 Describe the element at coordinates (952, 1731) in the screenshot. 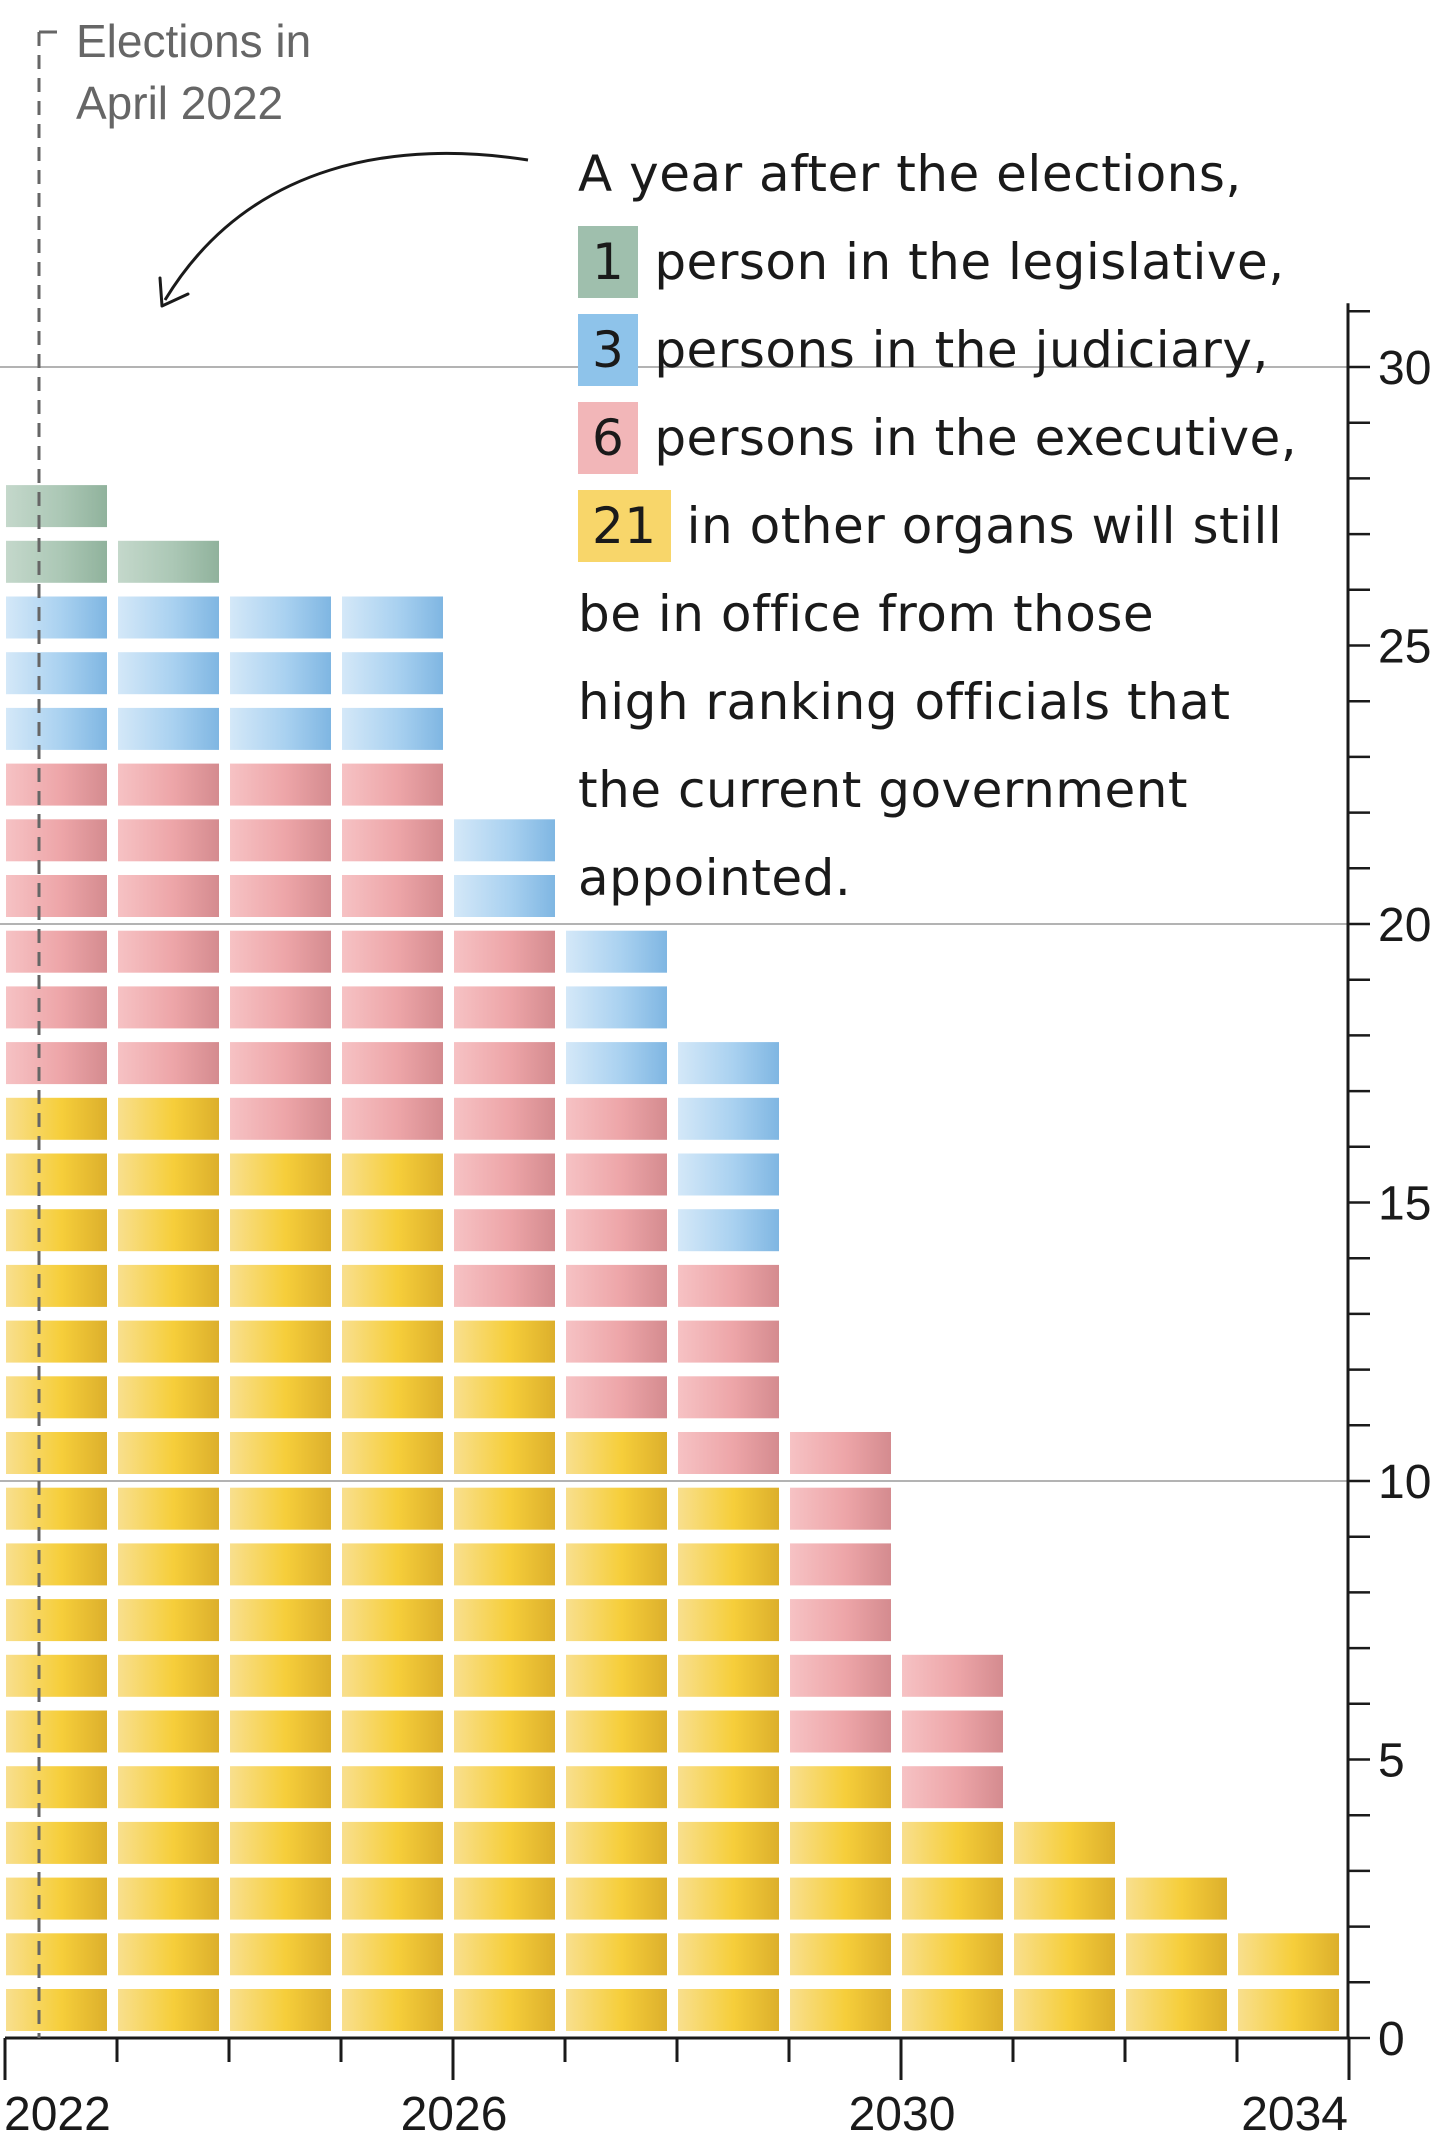

I see `bar-unit-executive-2030` at that location.